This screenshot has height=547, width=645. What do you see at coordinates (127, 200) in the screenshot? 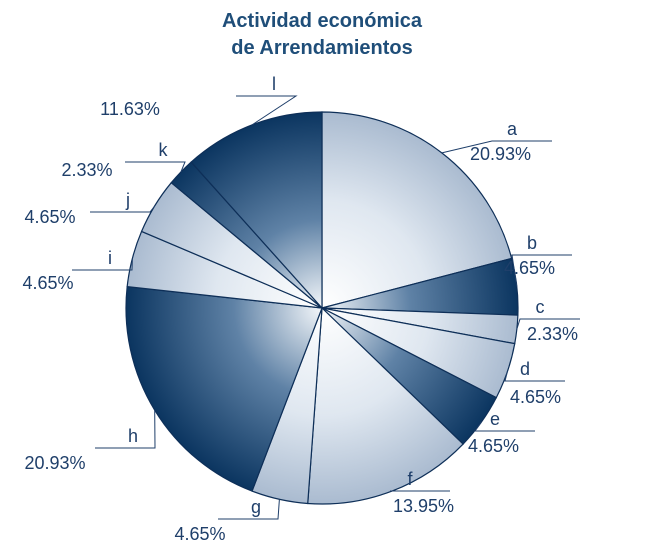
I see `slice-label-j: j` at bounding box center [127, 200].